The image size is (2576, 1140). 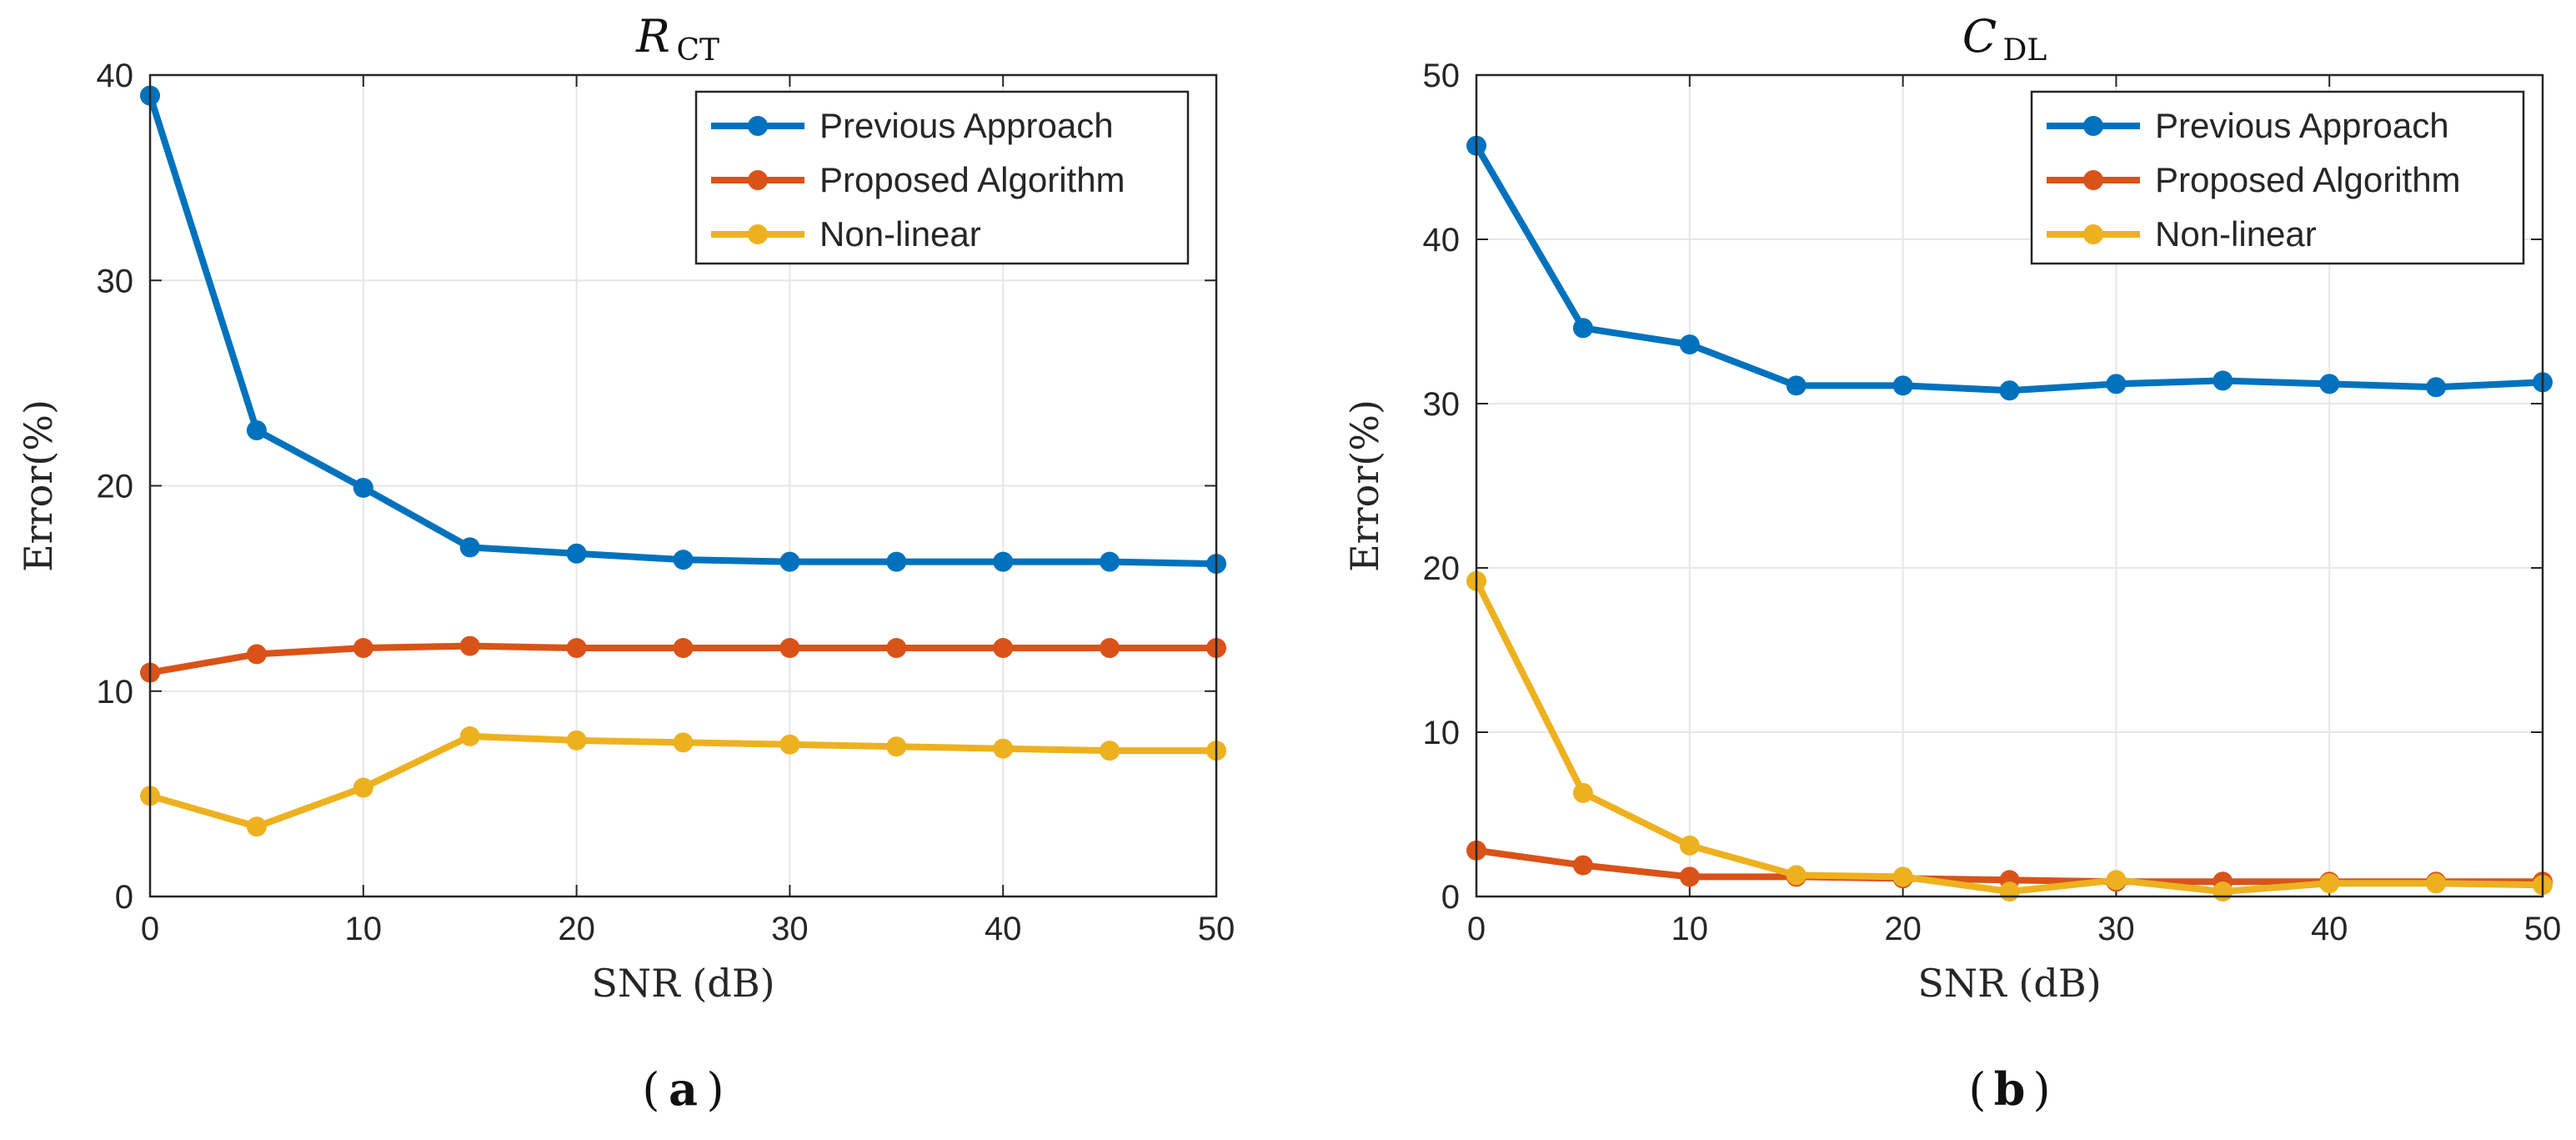 What do you see at coordinates (1442, 241) in the screenshot?
I see `y-tick-label: 40` at bounding box center [1442, 241].